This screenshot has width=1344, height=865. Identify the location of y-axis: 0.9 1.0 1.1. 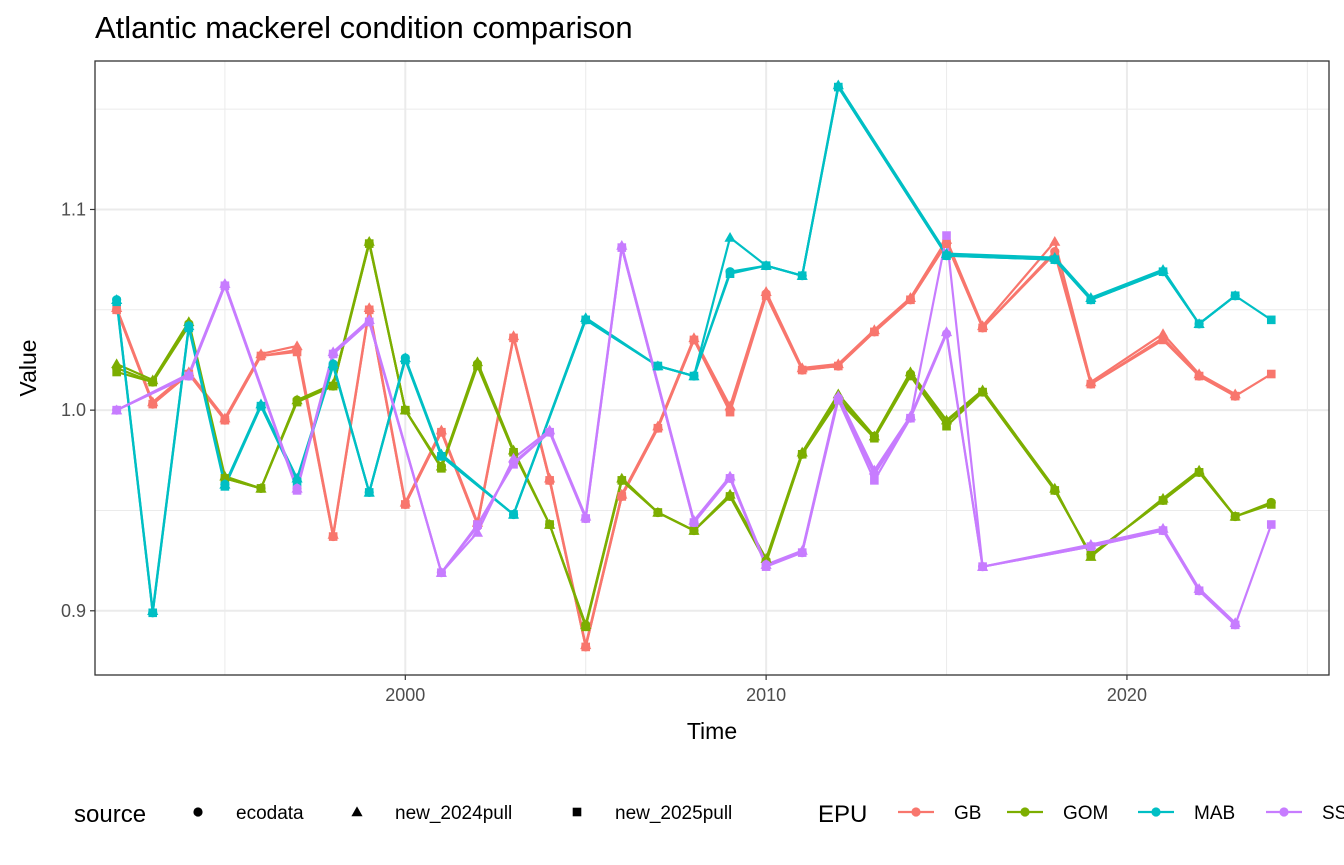
(78, 410).